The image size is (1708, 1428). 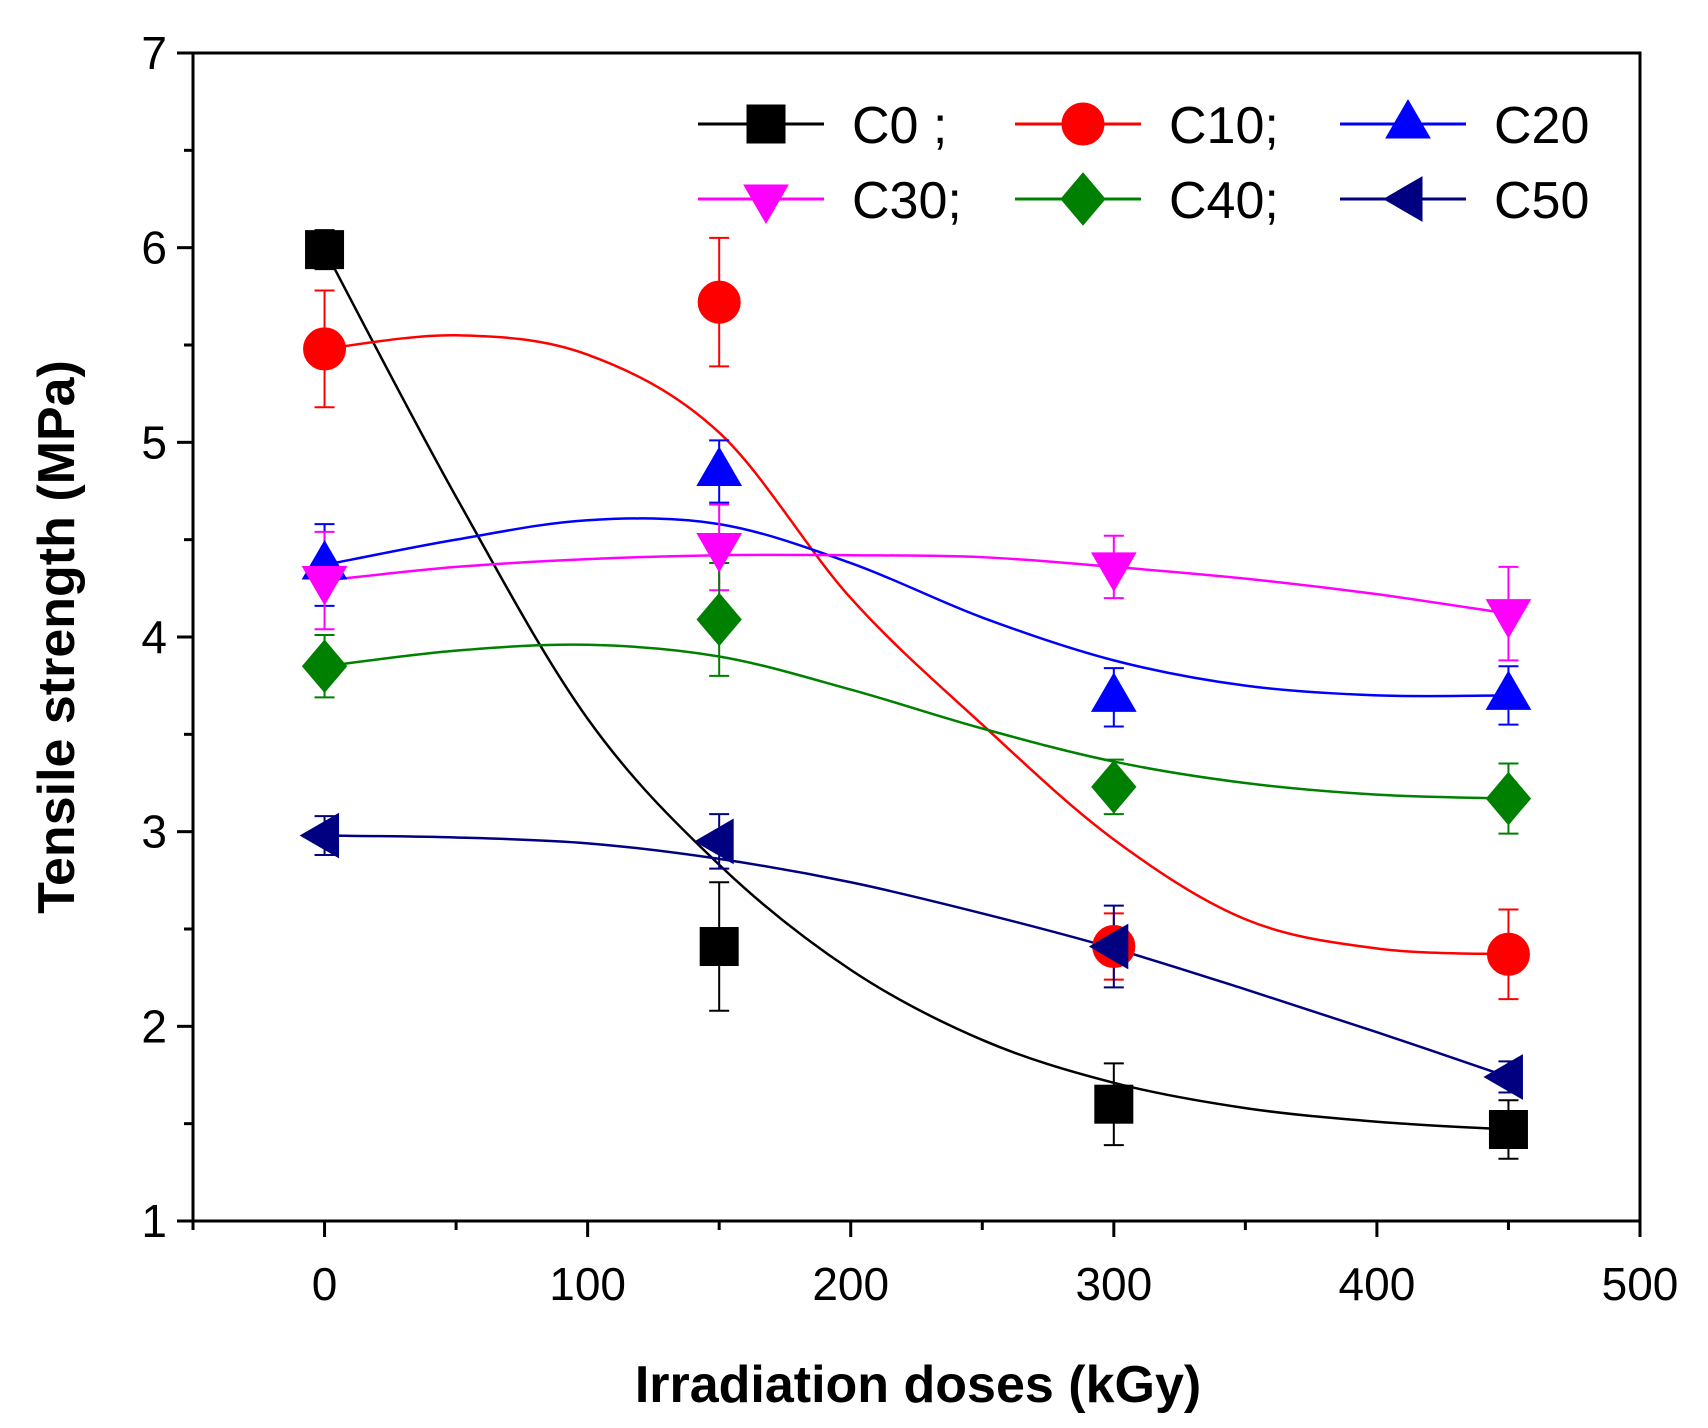 I want to click on legend-label-c40: C40;, so click(x=1224, y=201).